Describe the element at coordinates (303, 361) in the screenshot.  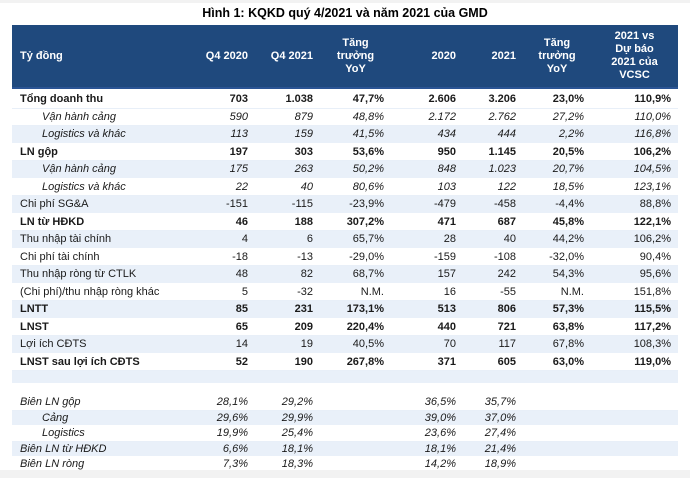
I see `cell: 190` at that location.